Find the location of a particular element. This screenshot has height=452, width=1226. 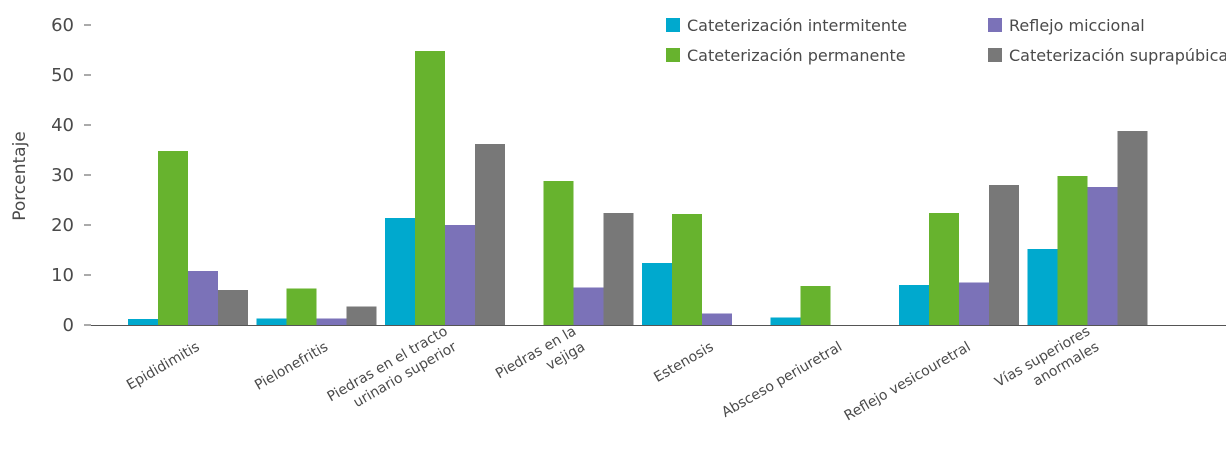

x-tick-label-line: Epididimitis is located at coordinates (163, 366).